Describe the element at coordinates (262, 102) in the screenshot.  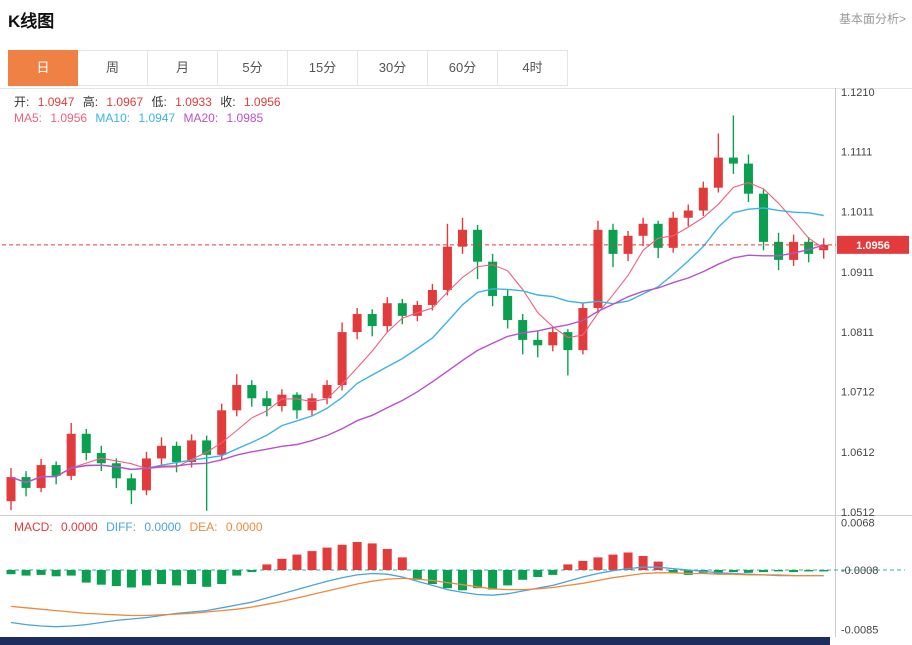
I see `close-value: 1.0956` at that location.